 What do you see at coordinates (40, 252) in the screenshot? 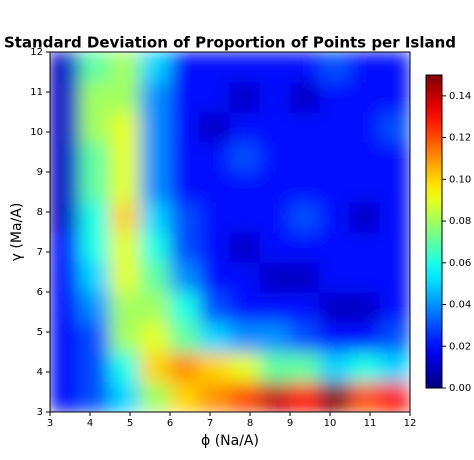
I see `y-tick-label: 7` at bounding box center [40, 252].